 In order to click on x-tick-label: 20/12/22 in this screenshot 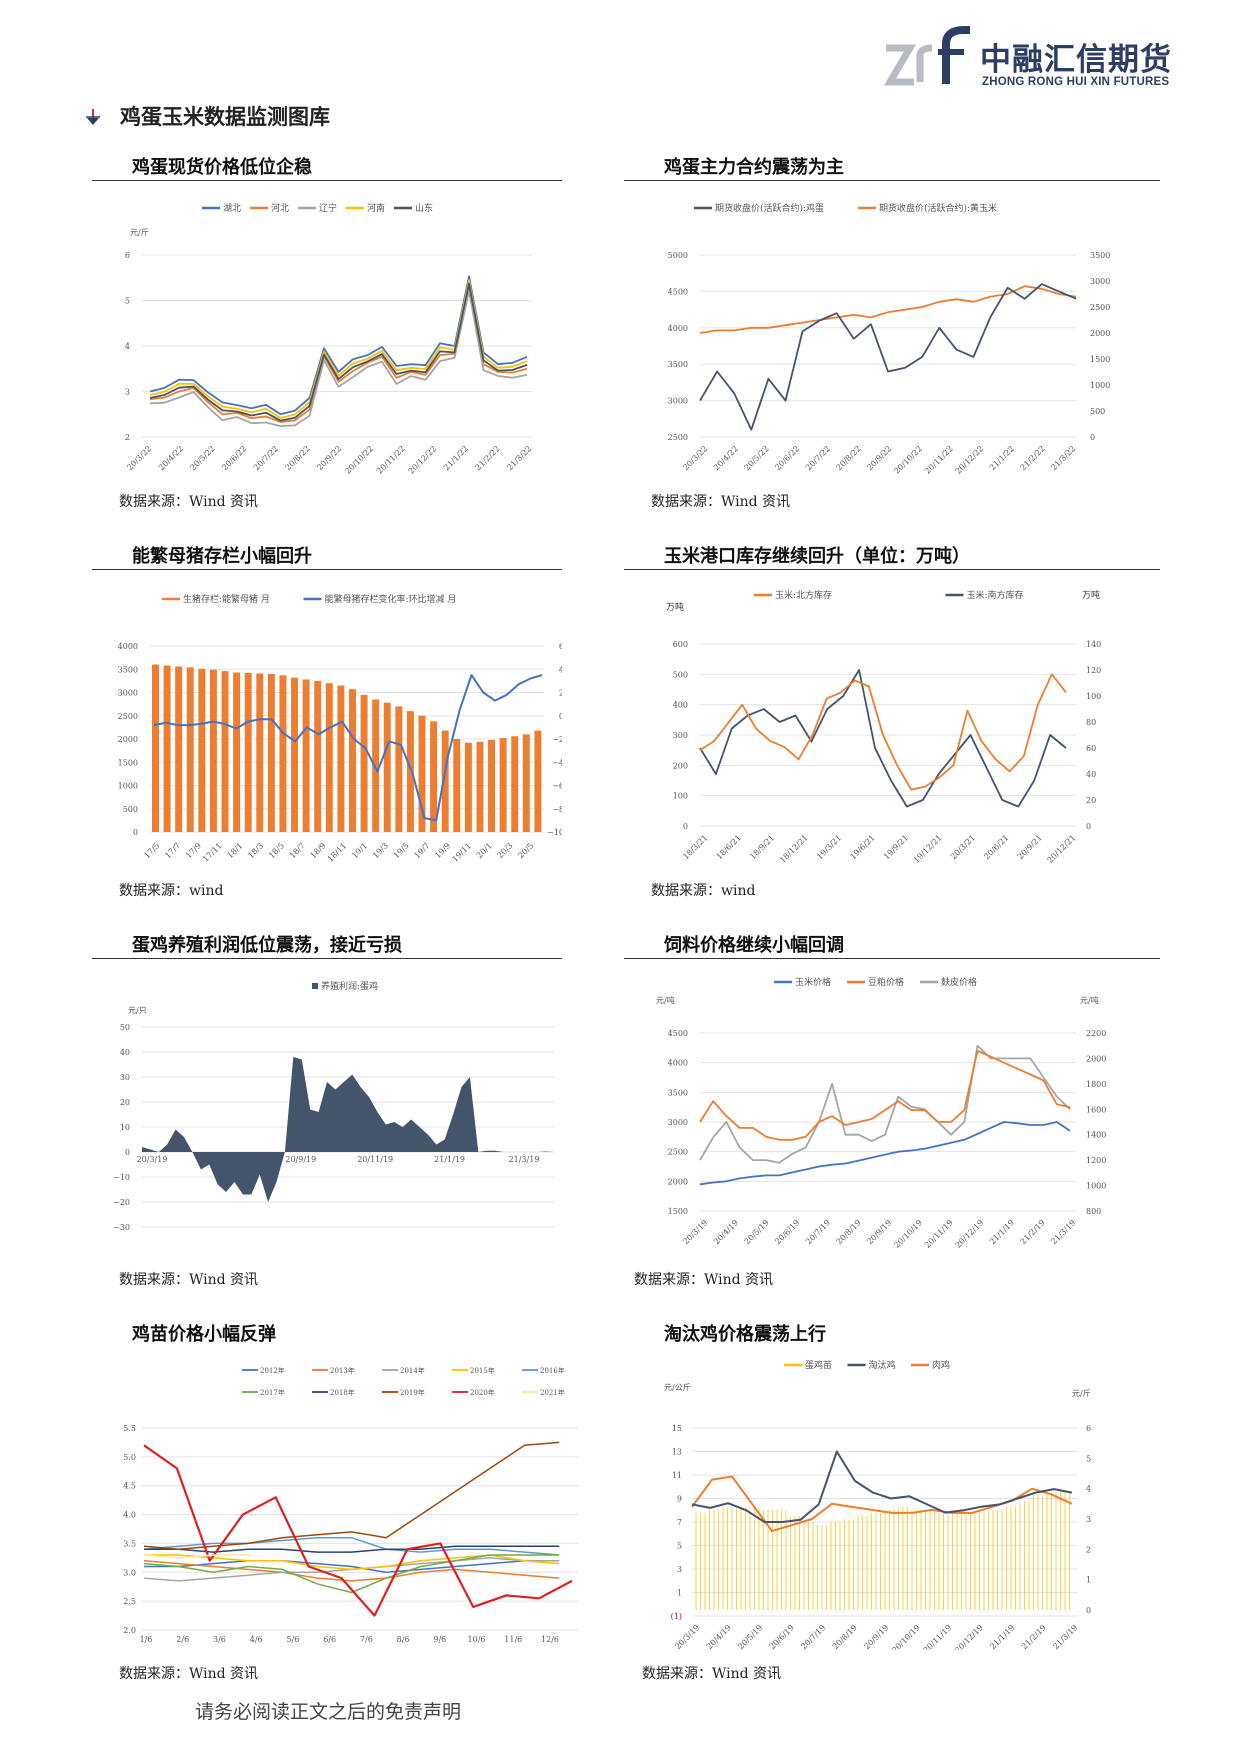, I will do `click(423, 460)`.